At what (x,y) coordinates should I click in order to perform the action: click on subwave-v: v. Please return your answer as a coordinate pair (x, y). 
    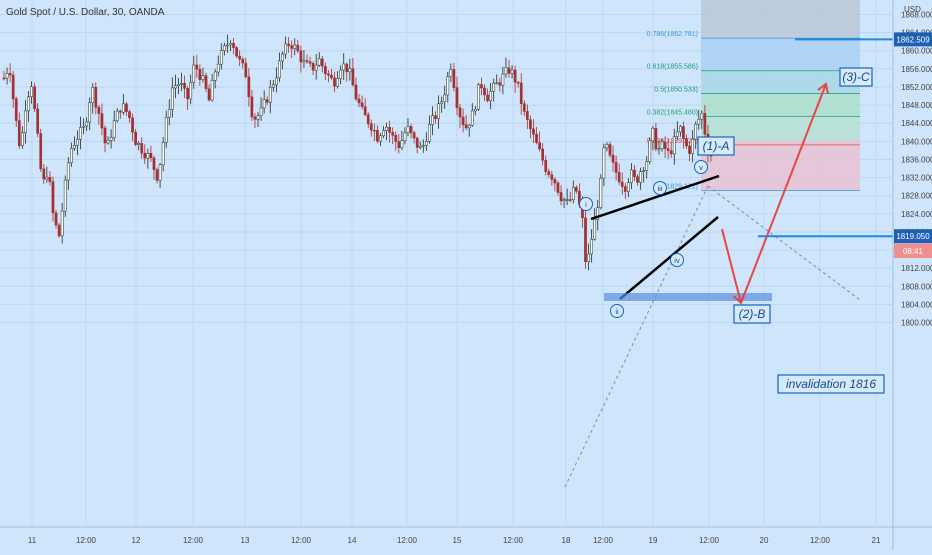
    Looking at the image, I should click on (701, 167).